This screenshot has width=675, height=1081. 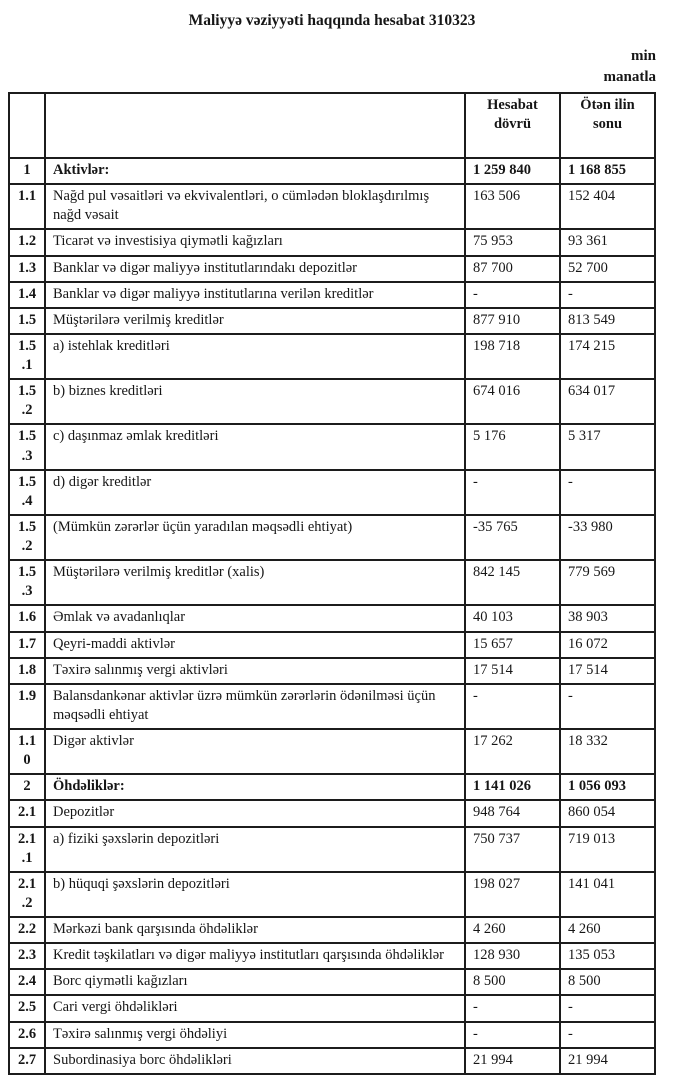 I want to click on row-previous-value: 1 056 093, so click(x=607, y=787).